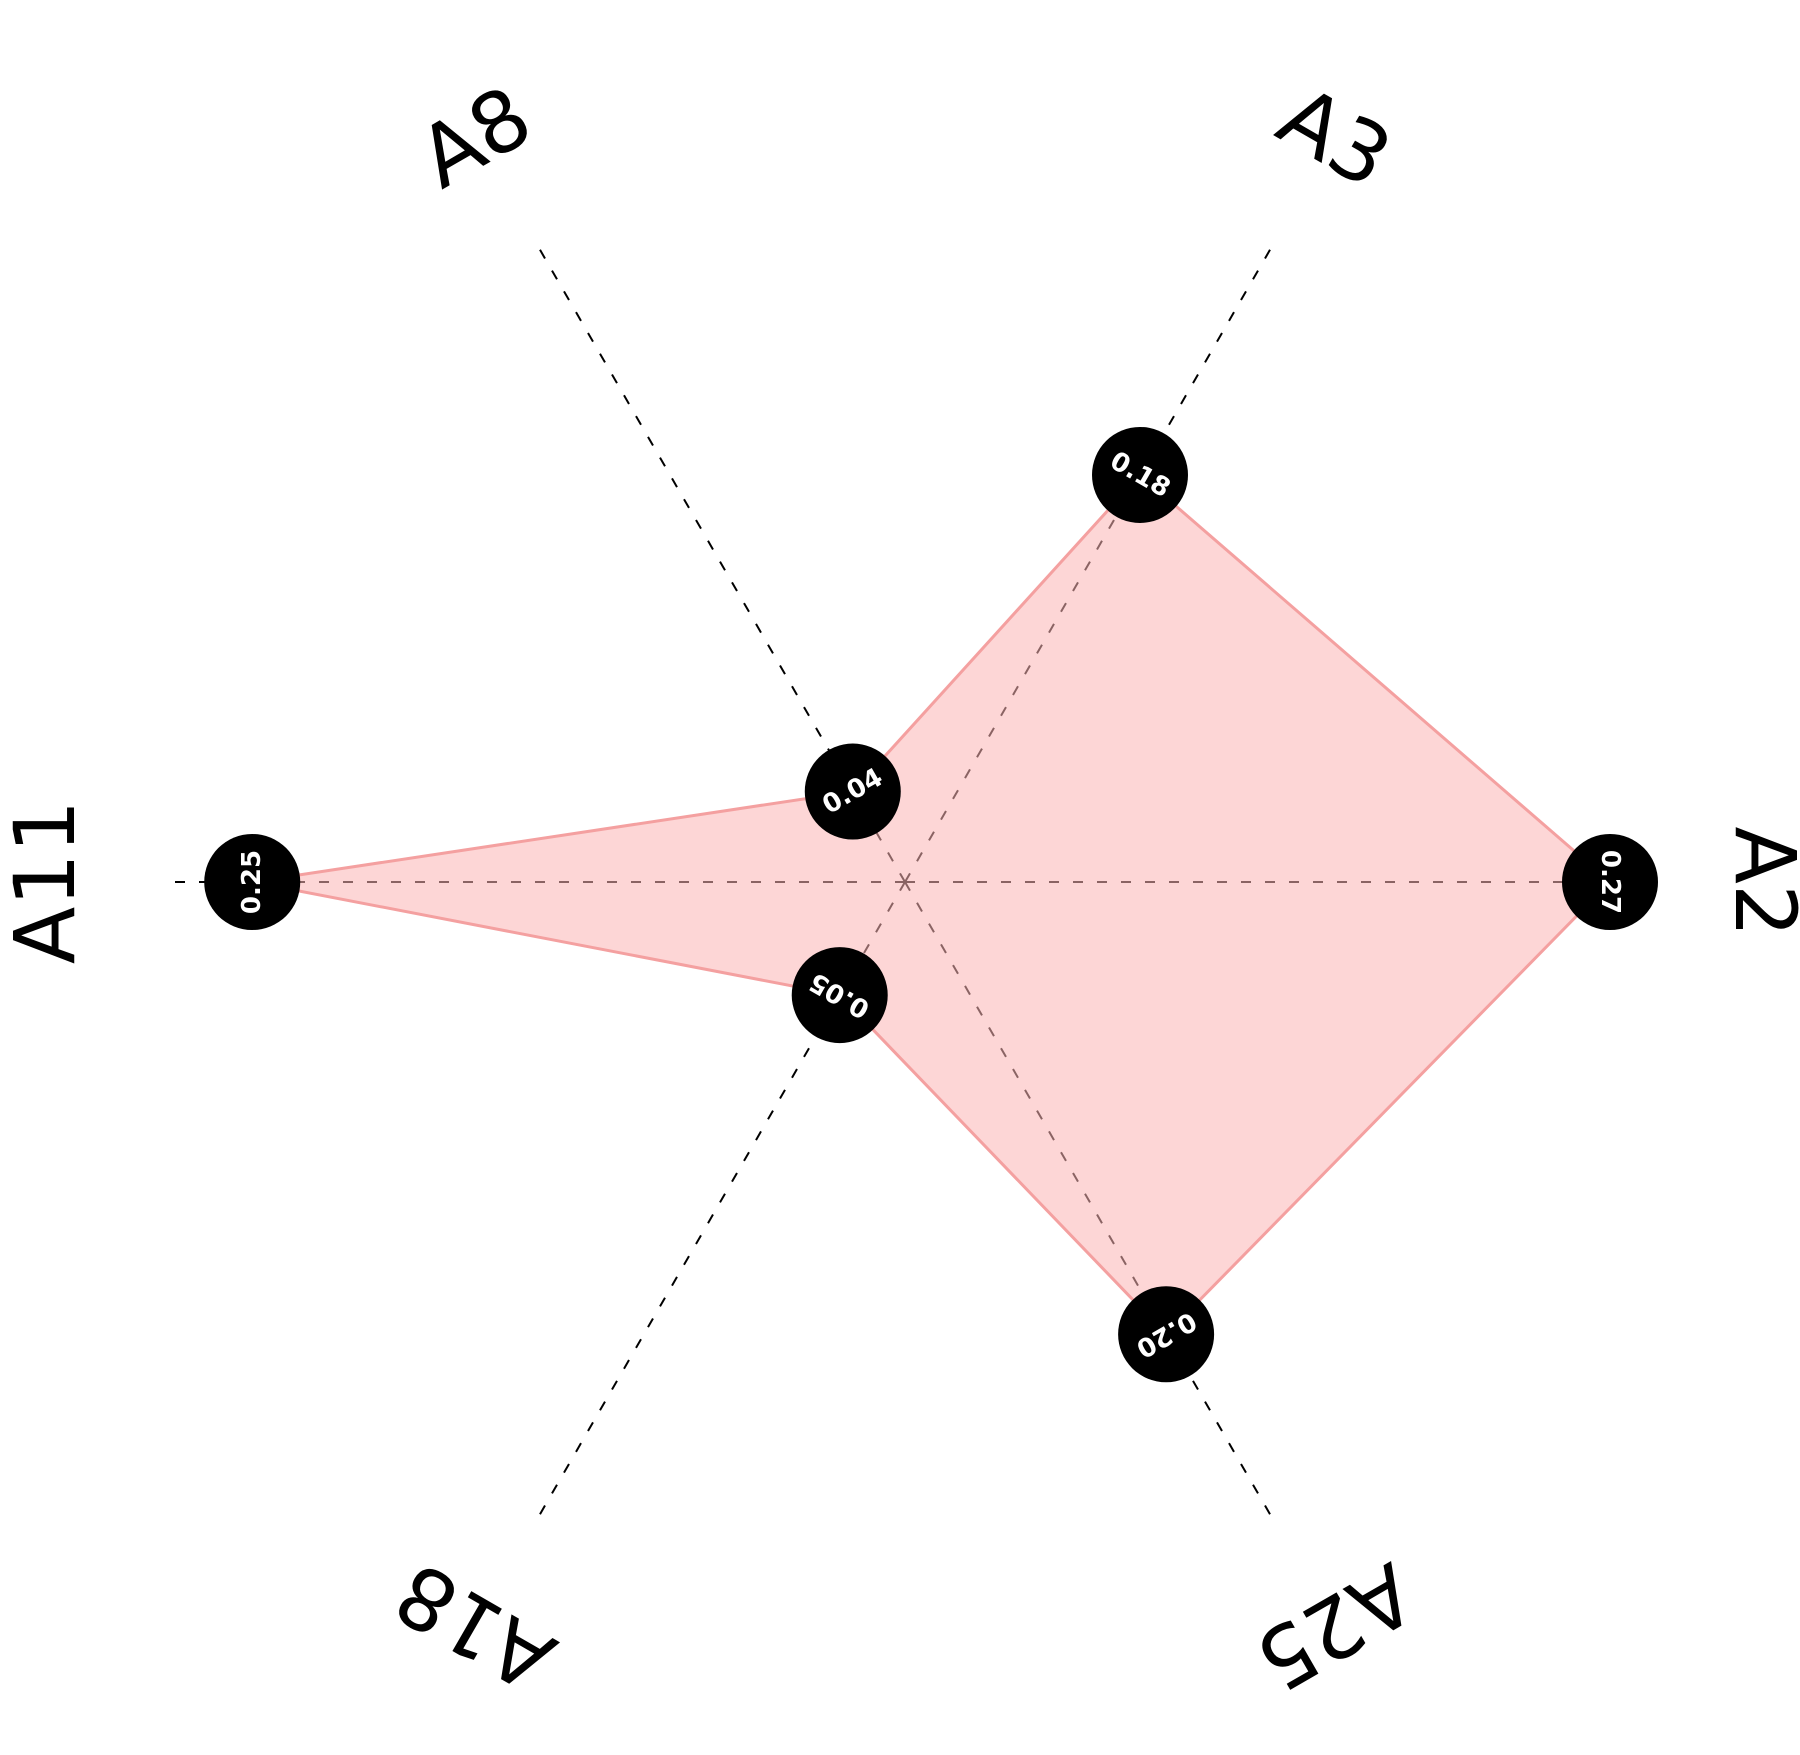 This screenshot has width=1800, height=1755. I want to click on data-point-a11: 0.25, so click(252, 882).